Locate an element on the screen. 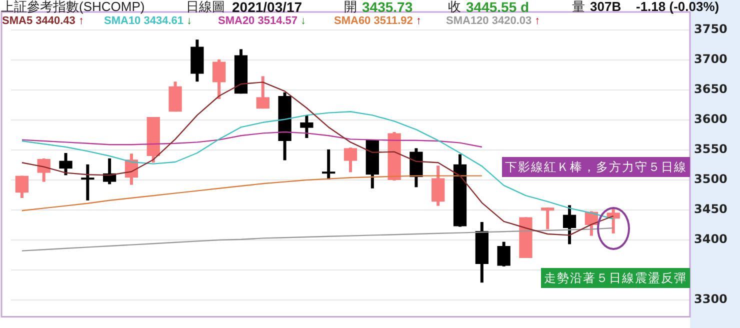  y-tick-label: 3650 is located at coordinates (711, 89).